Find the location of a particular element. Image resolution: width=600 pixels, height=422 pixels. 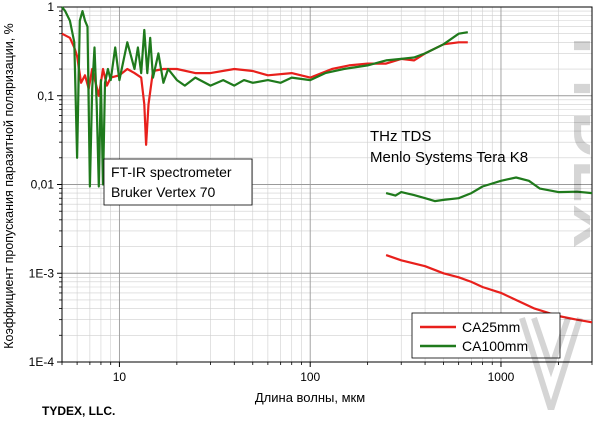

x-tick-label: 100 is located at coordinates (310, 377).